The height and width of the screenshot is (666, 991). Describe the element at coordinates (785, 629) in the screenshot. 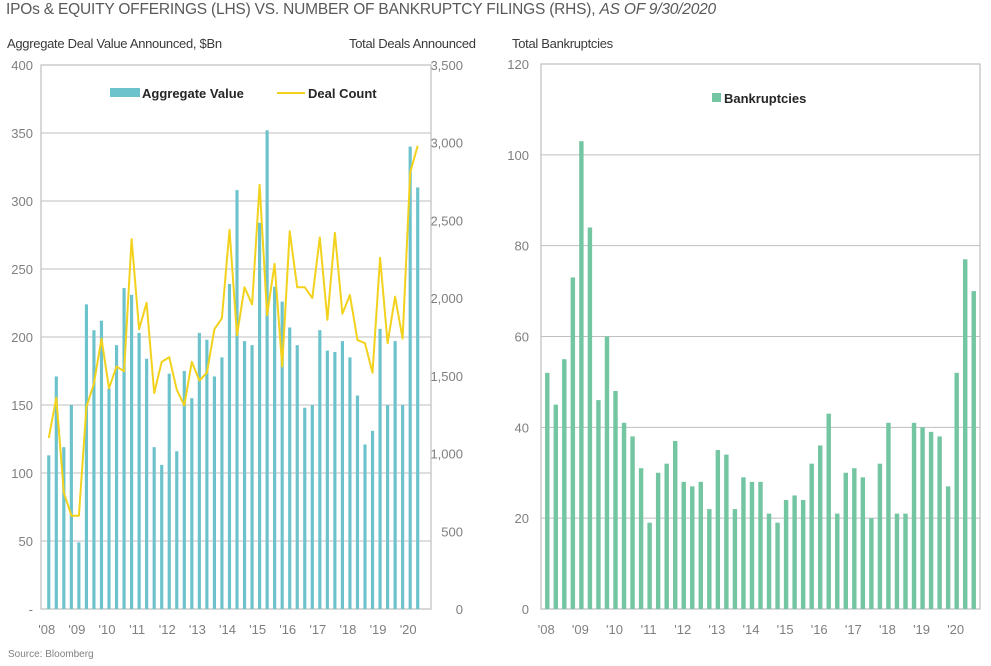

I see `right-x-tick-label: '15` at that location.